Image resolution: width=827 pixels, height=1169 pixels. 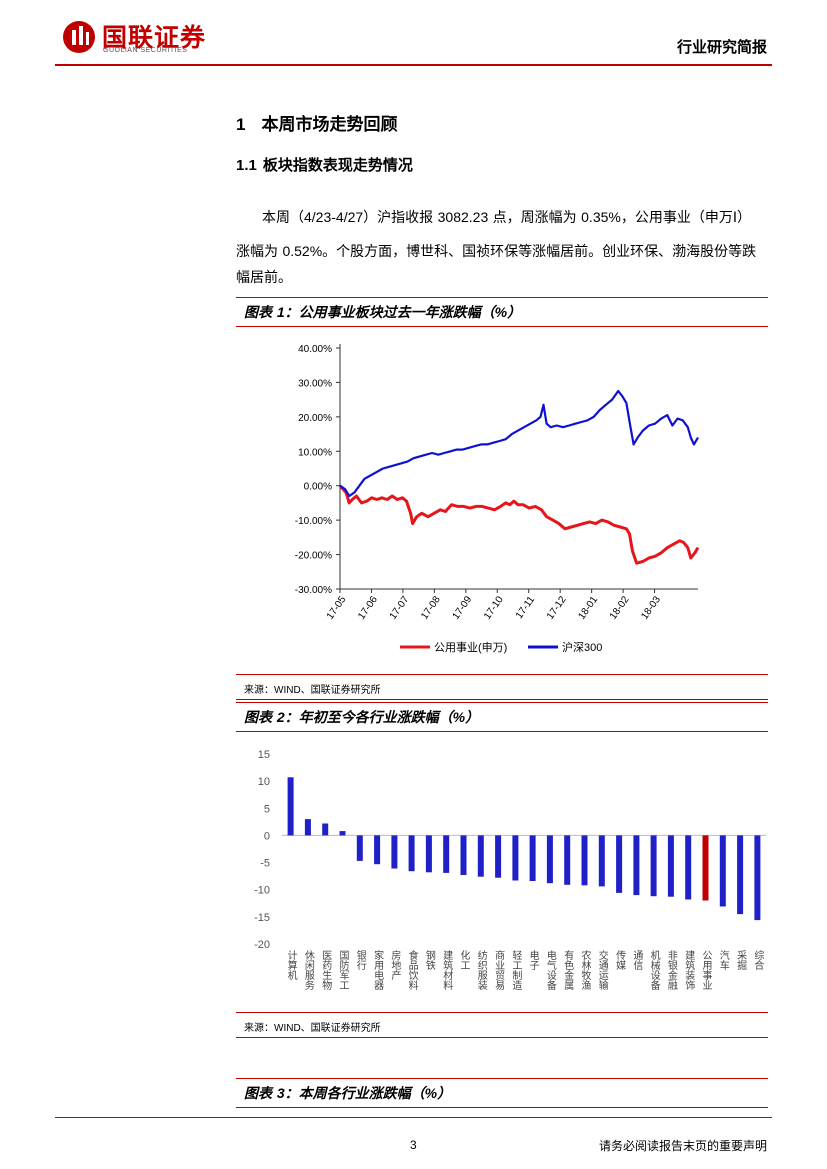 What do you see at coordinates (342, 833) in the screenshot?
I see `bar-国防军工` at bounding box center [342, 833].